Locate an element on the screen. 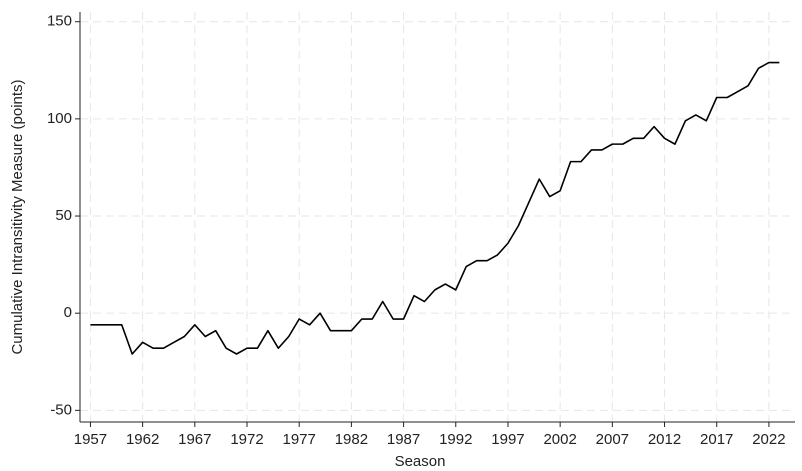 This screenshot has height=471, width=802. y-tick-label: -50 is located at coordinates (61, 409).